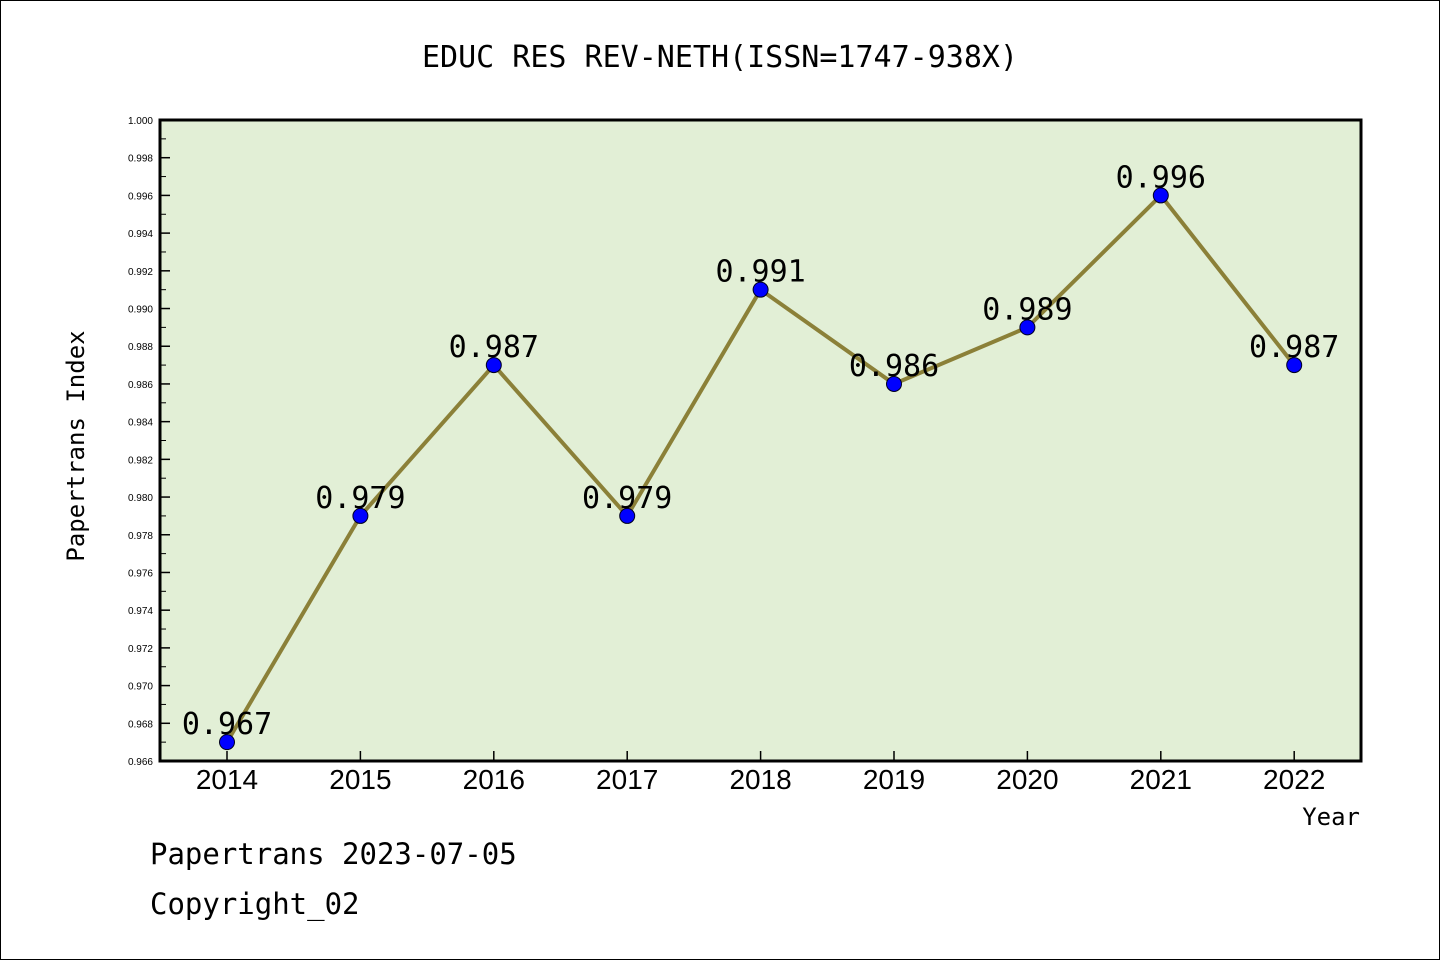 This screenshot has width=1440, height=960. What do you see at coordinates (494, 779) in the screenshot?
I see `x-tick-label: 2016` at bounding box center [494, 779].